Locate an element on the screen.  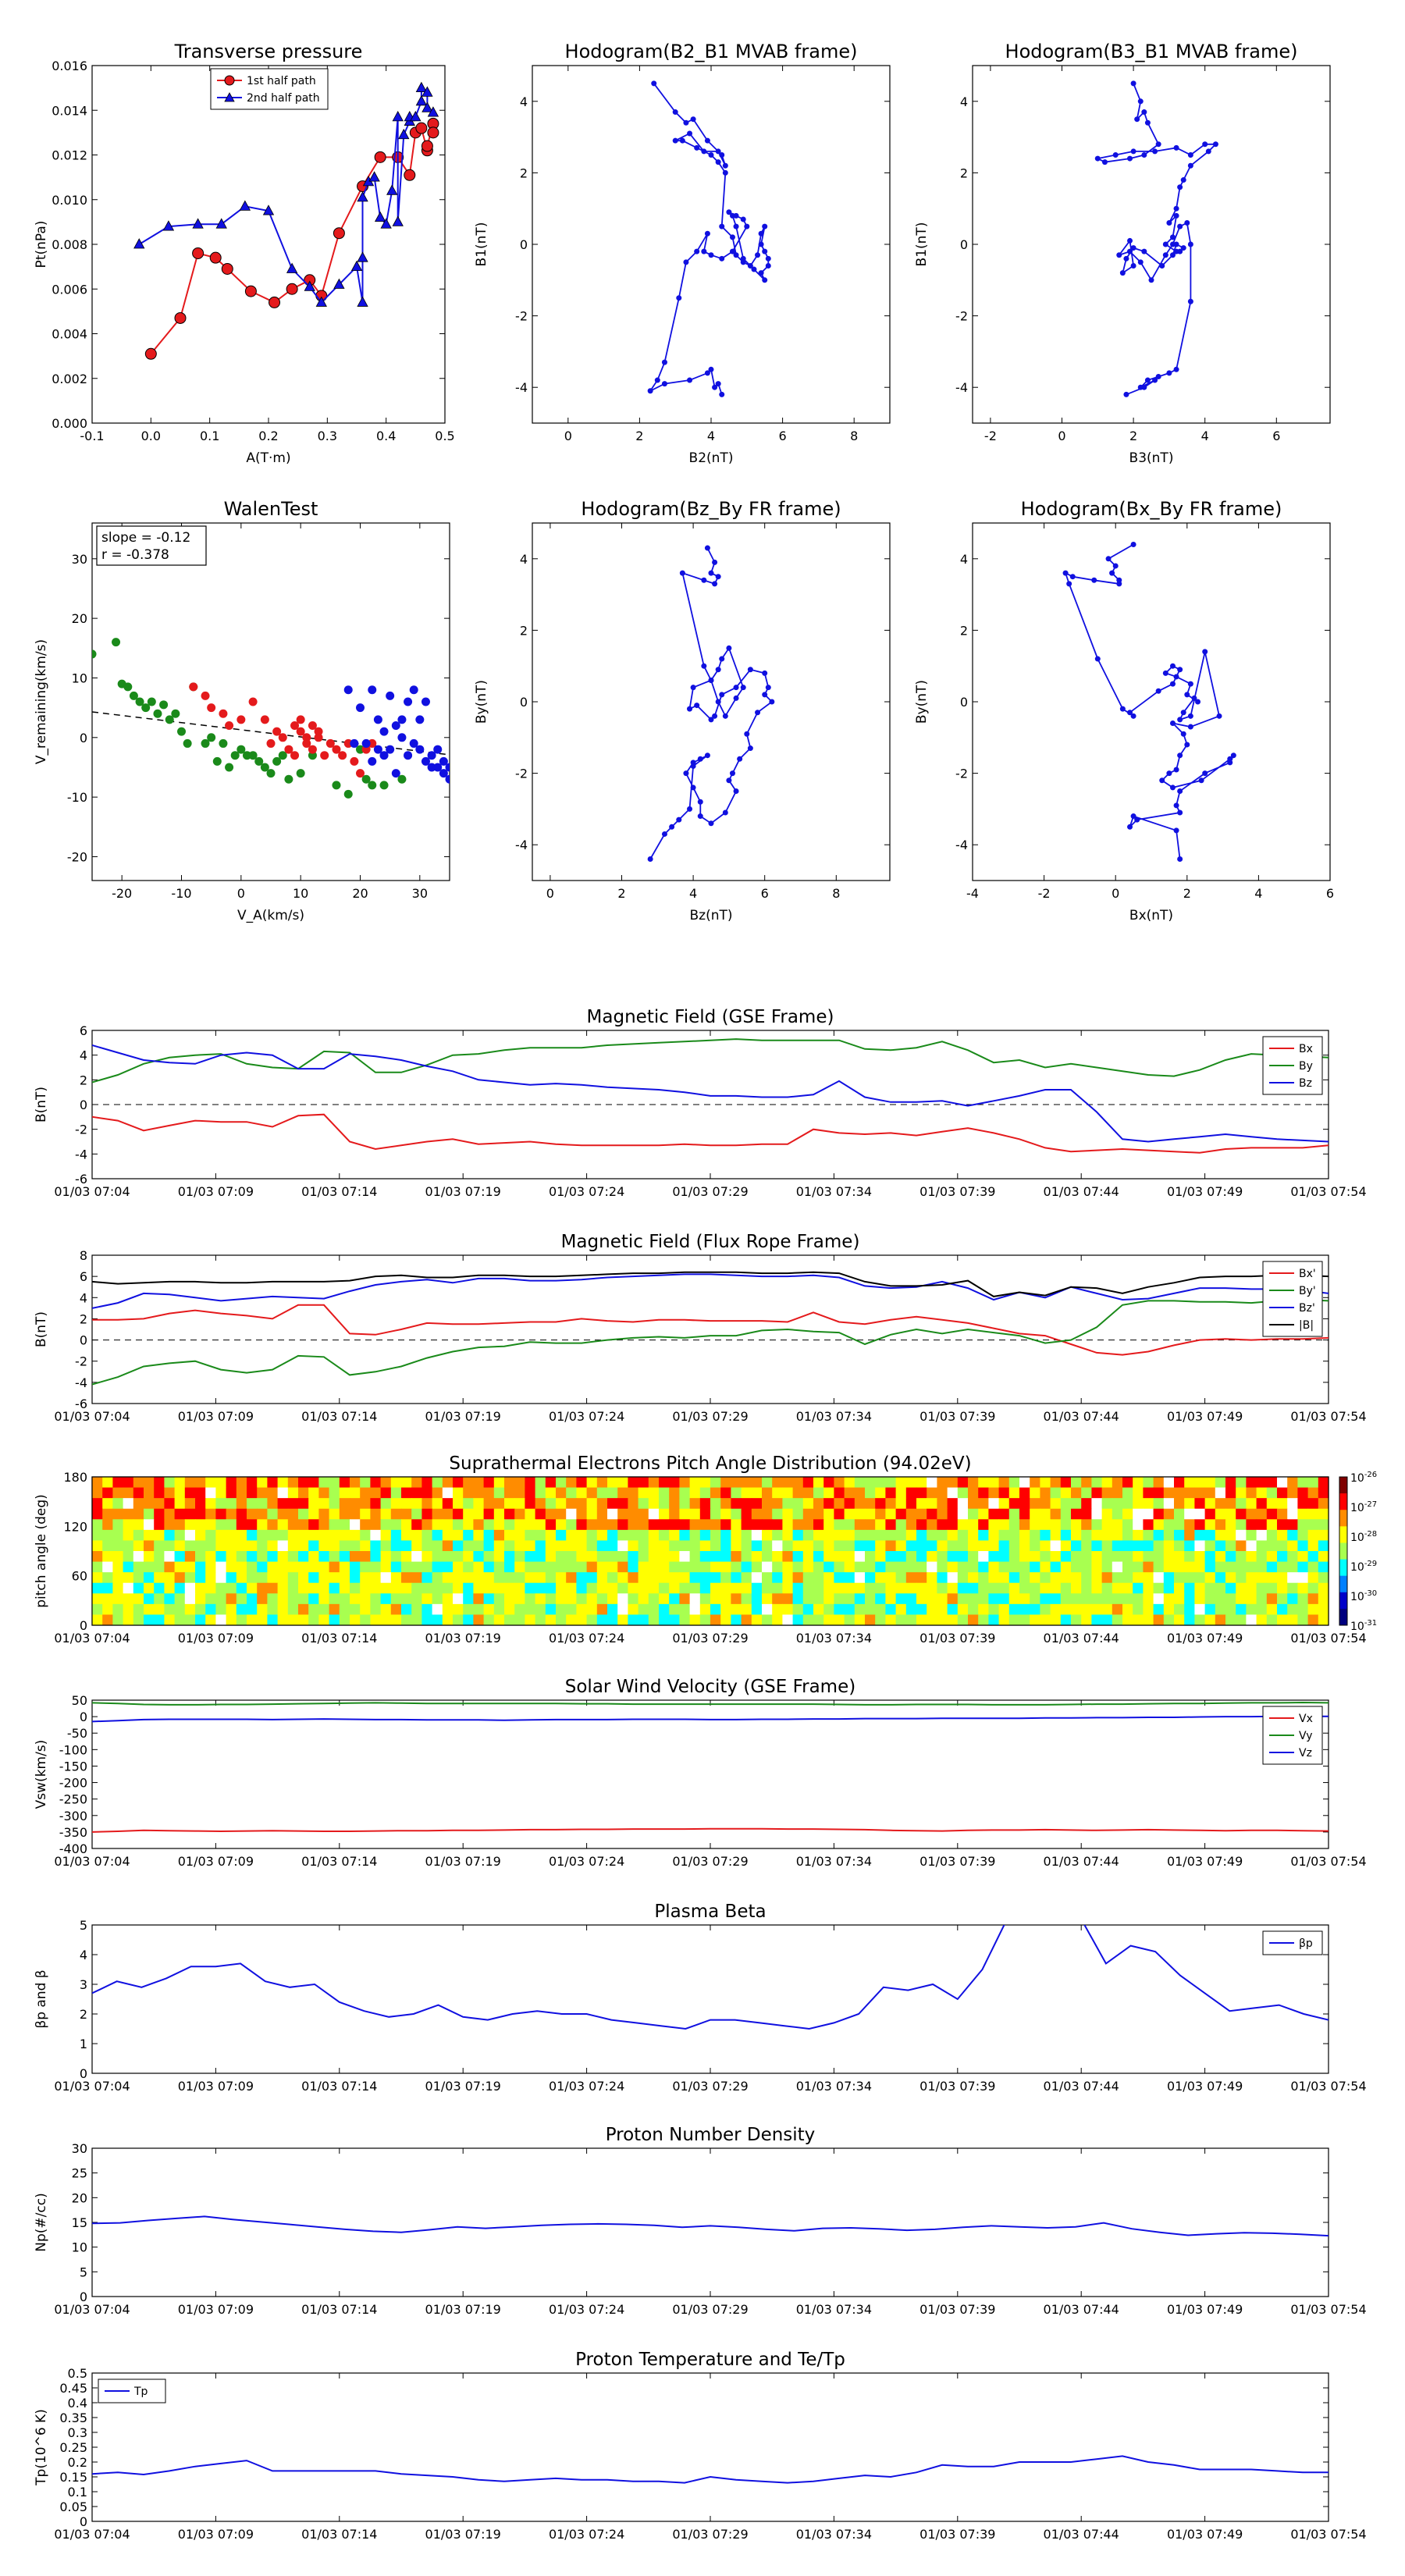
x-tick-label: 01/03 07:49 is located at coordinates (1205, 2534).